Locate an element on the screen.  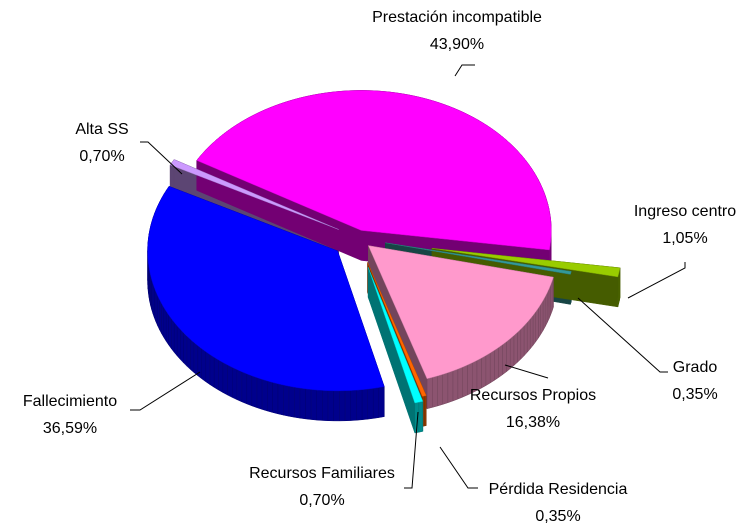
slice-value: 36,59% is located at coordinates (70, 428).